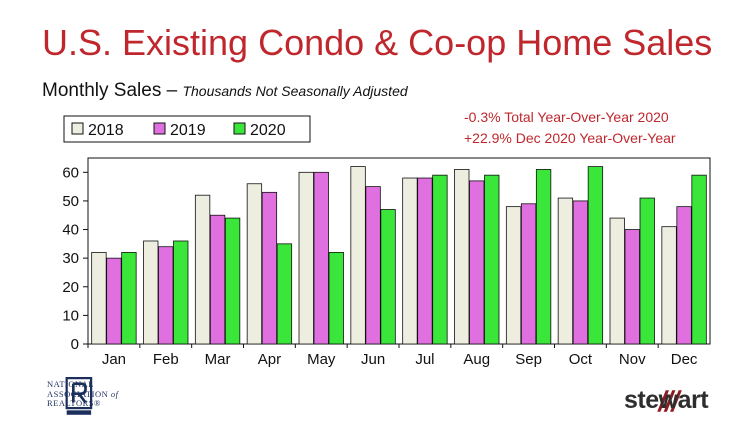 This screenshot has width=750, height=422. I want to click on bar-2018-jun, so click(358, 255).